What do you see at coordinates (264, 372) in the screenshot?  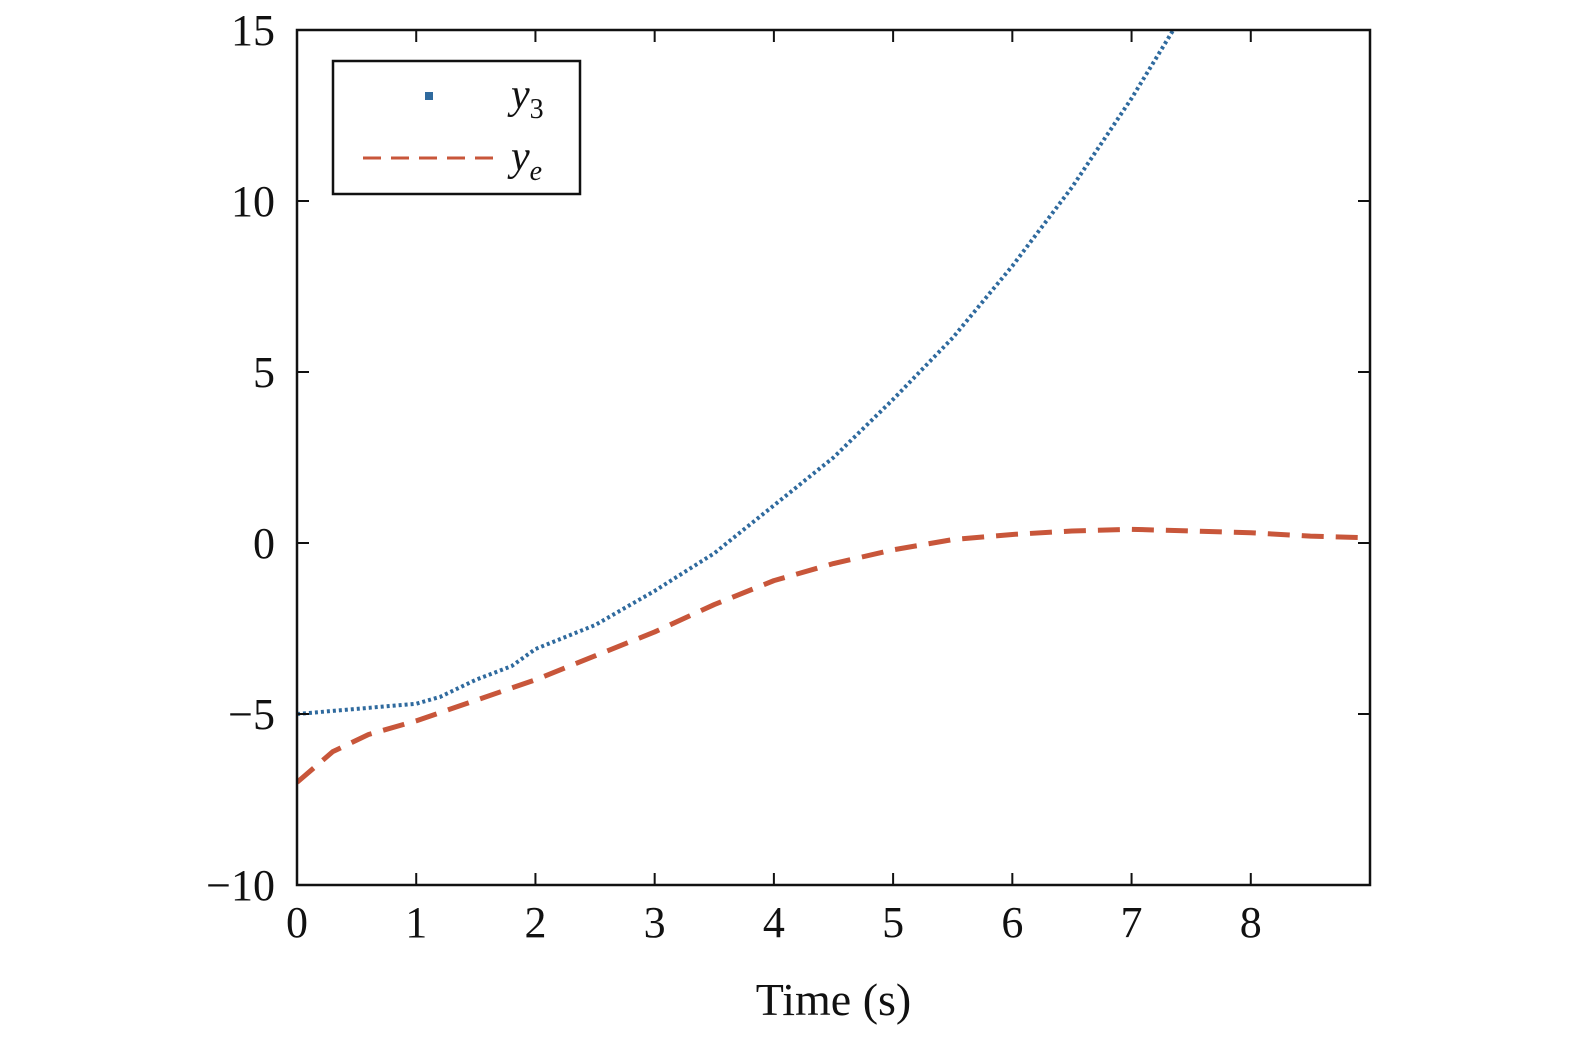 I see `y-tick-label: 5` at bounding box center [264, 372].